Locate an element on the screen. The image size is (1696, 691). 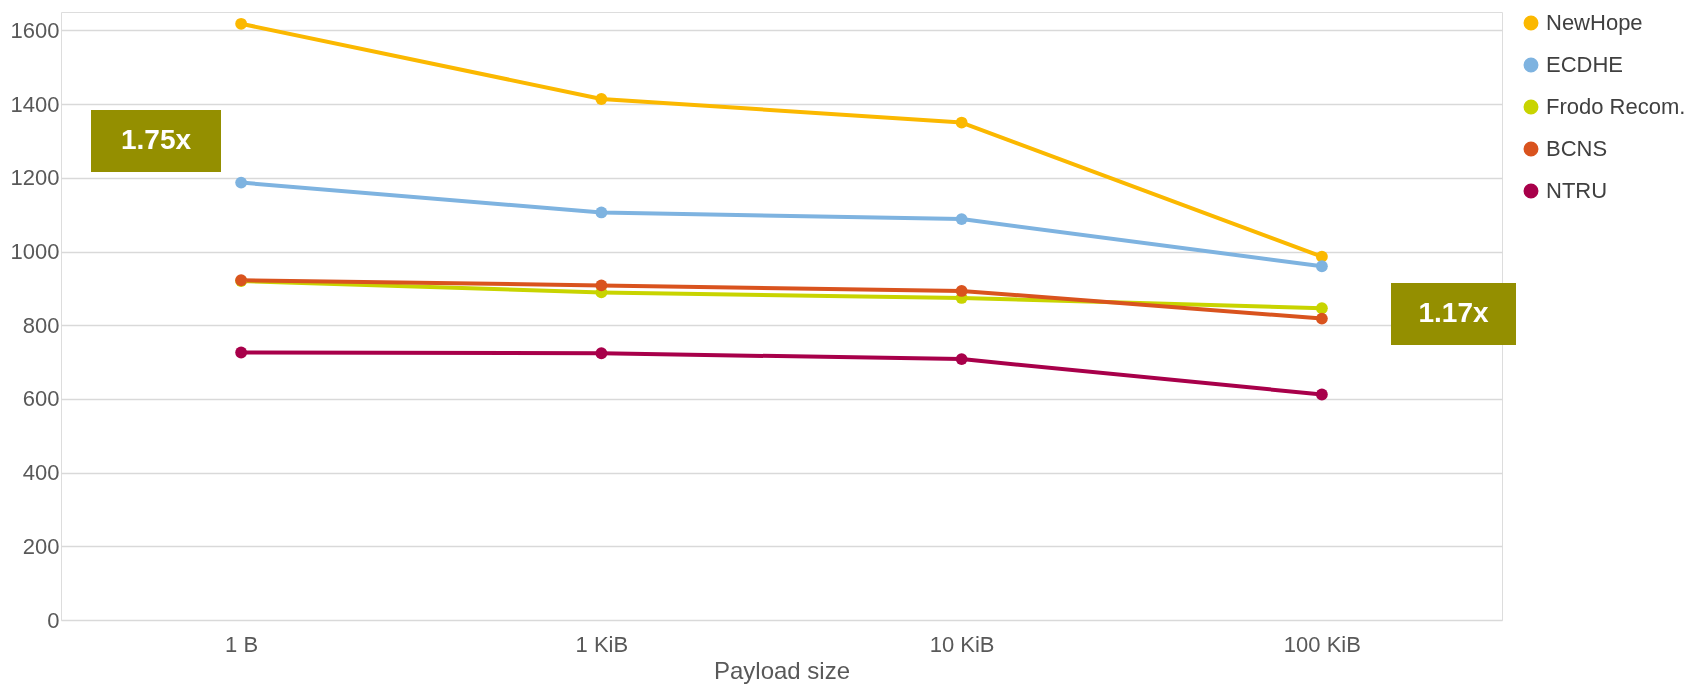
x-tick-label: 100 KiB is located at coordinates (1322, 644).